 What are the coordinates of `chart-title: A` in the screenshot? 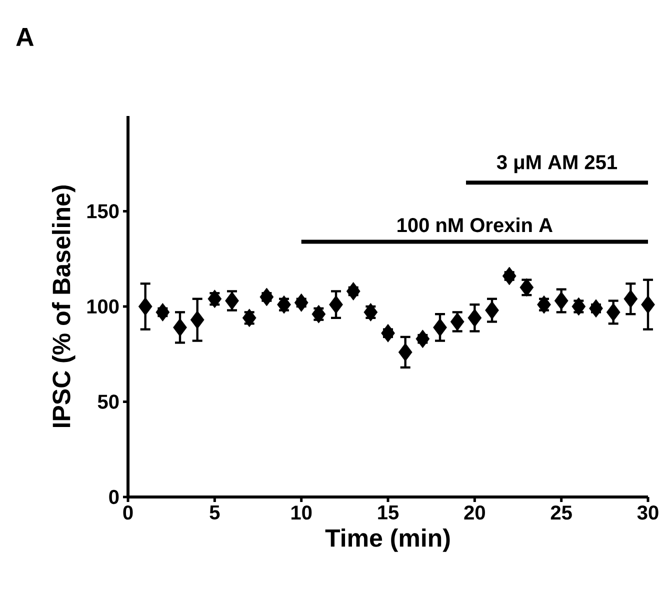 It's located at (25, 37).